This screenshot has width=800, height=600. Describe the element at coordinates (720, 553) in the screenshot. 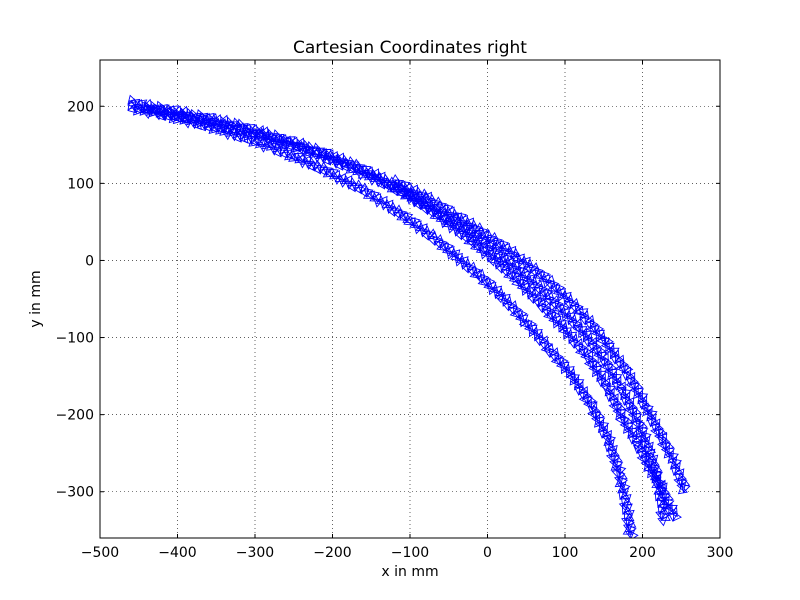

I see `x-tick-label: 300` at that location.